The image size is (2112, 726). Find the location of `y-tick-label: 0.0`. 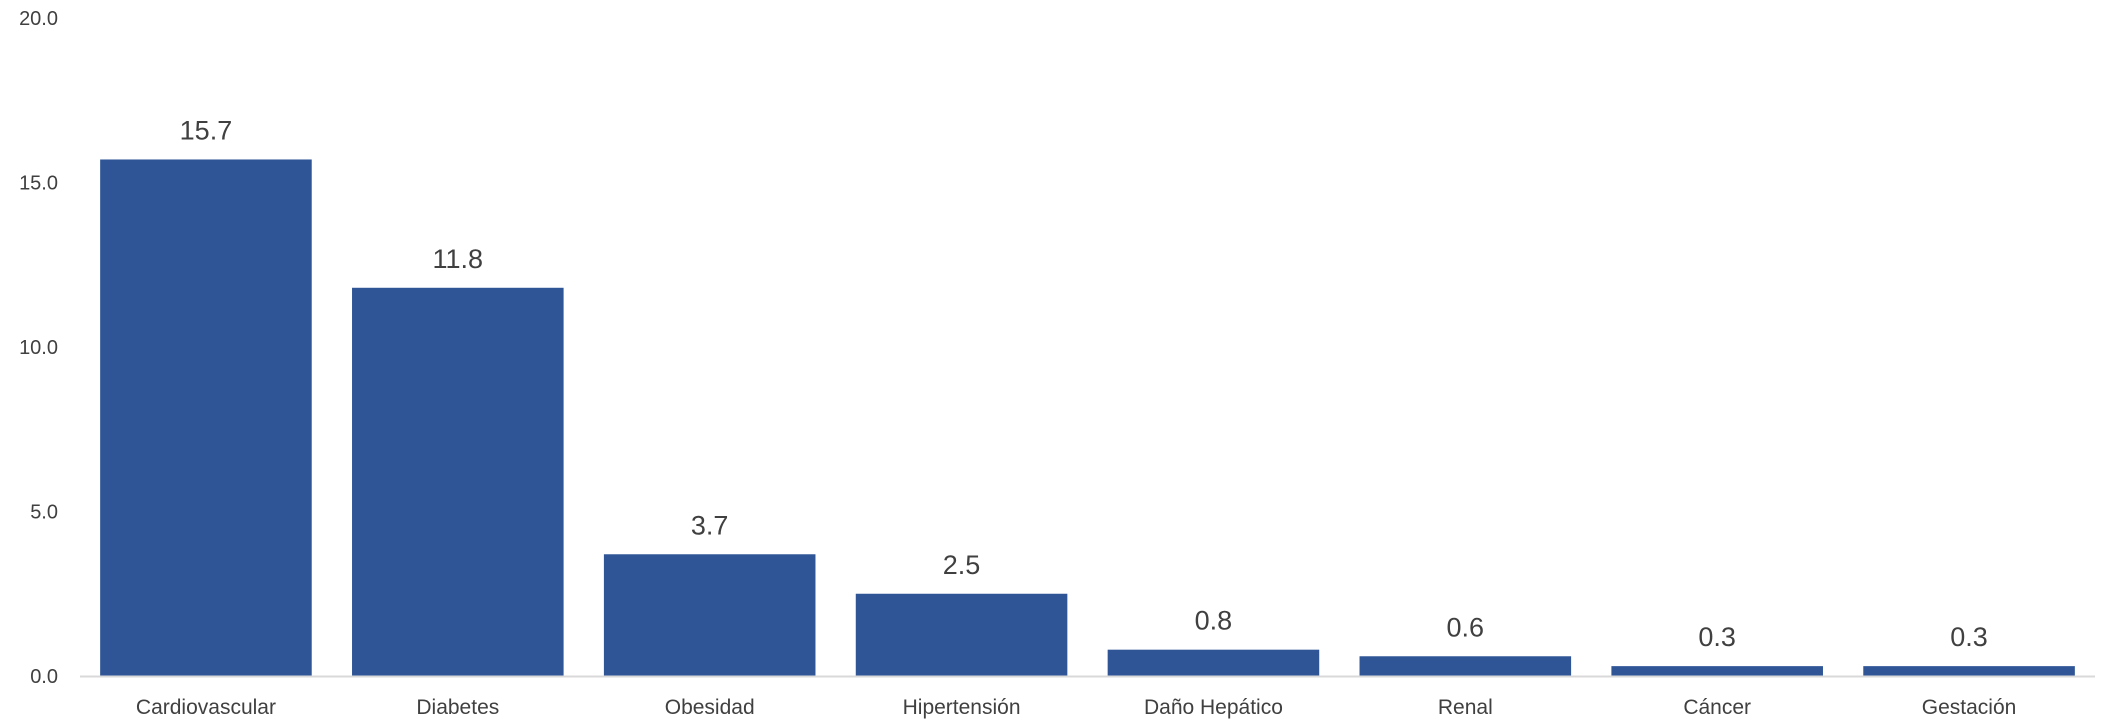

y-tick-label: 0.0 is located at coordinates (44, 677).